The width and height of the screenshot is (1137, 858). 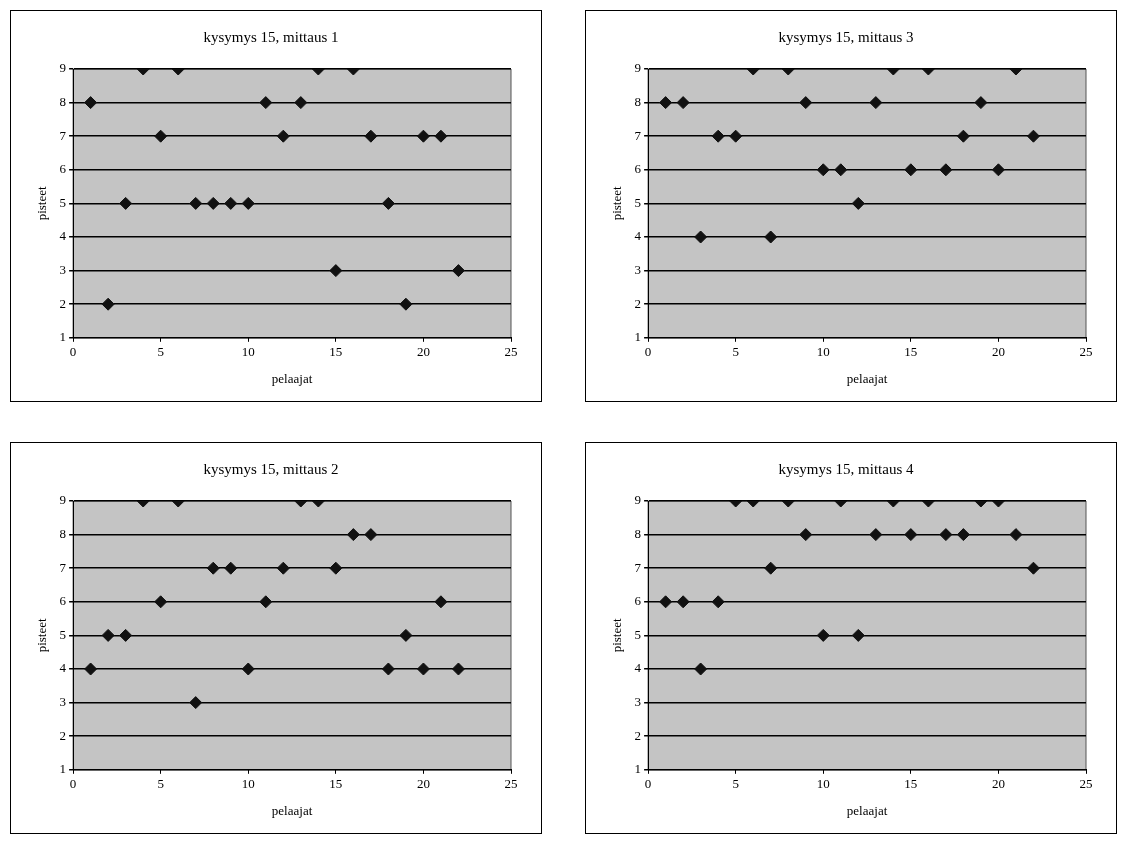 What do you see at coordinates (1086, 352) in the screenshot?
I see `x-tick-label: 25` at bounding box center [1086, 352].